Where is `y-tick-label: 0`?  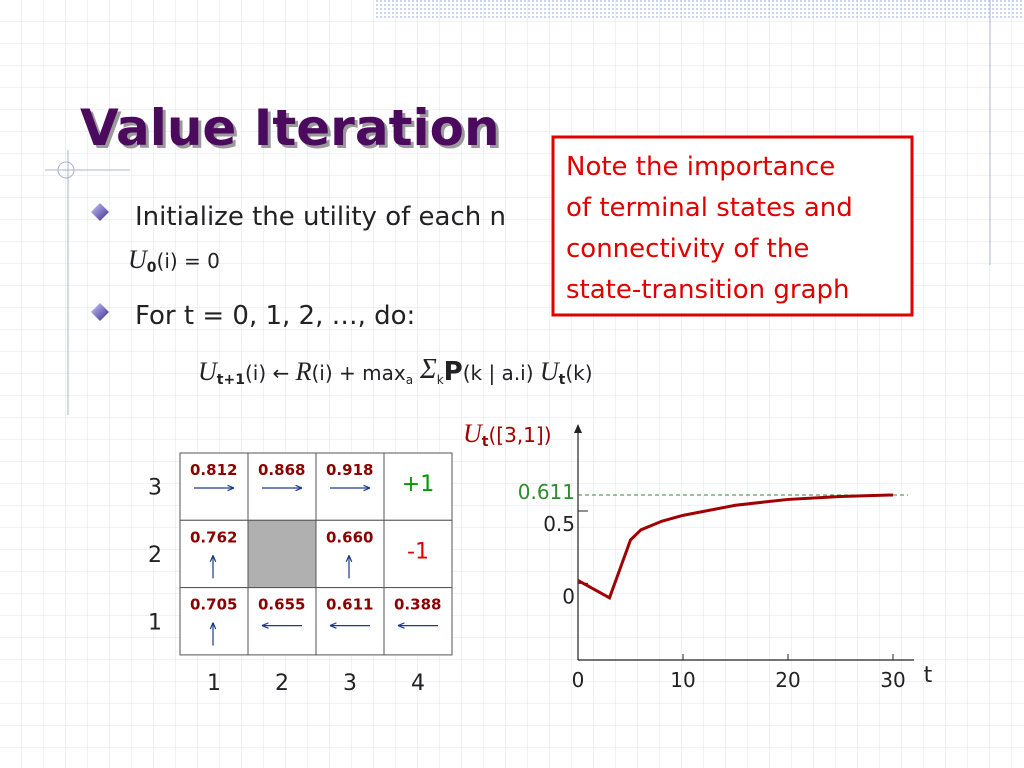 y-tick-label: 0 is located at coordinates (568, 596).